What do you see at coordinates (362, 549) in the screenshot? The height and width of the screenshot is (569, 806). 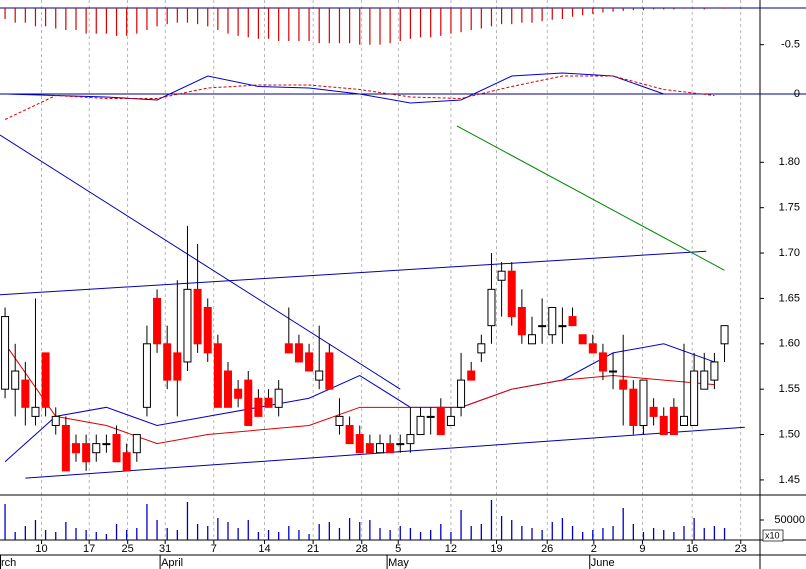 I see `x-tick-label: 28` at bounding box center [362, 549].